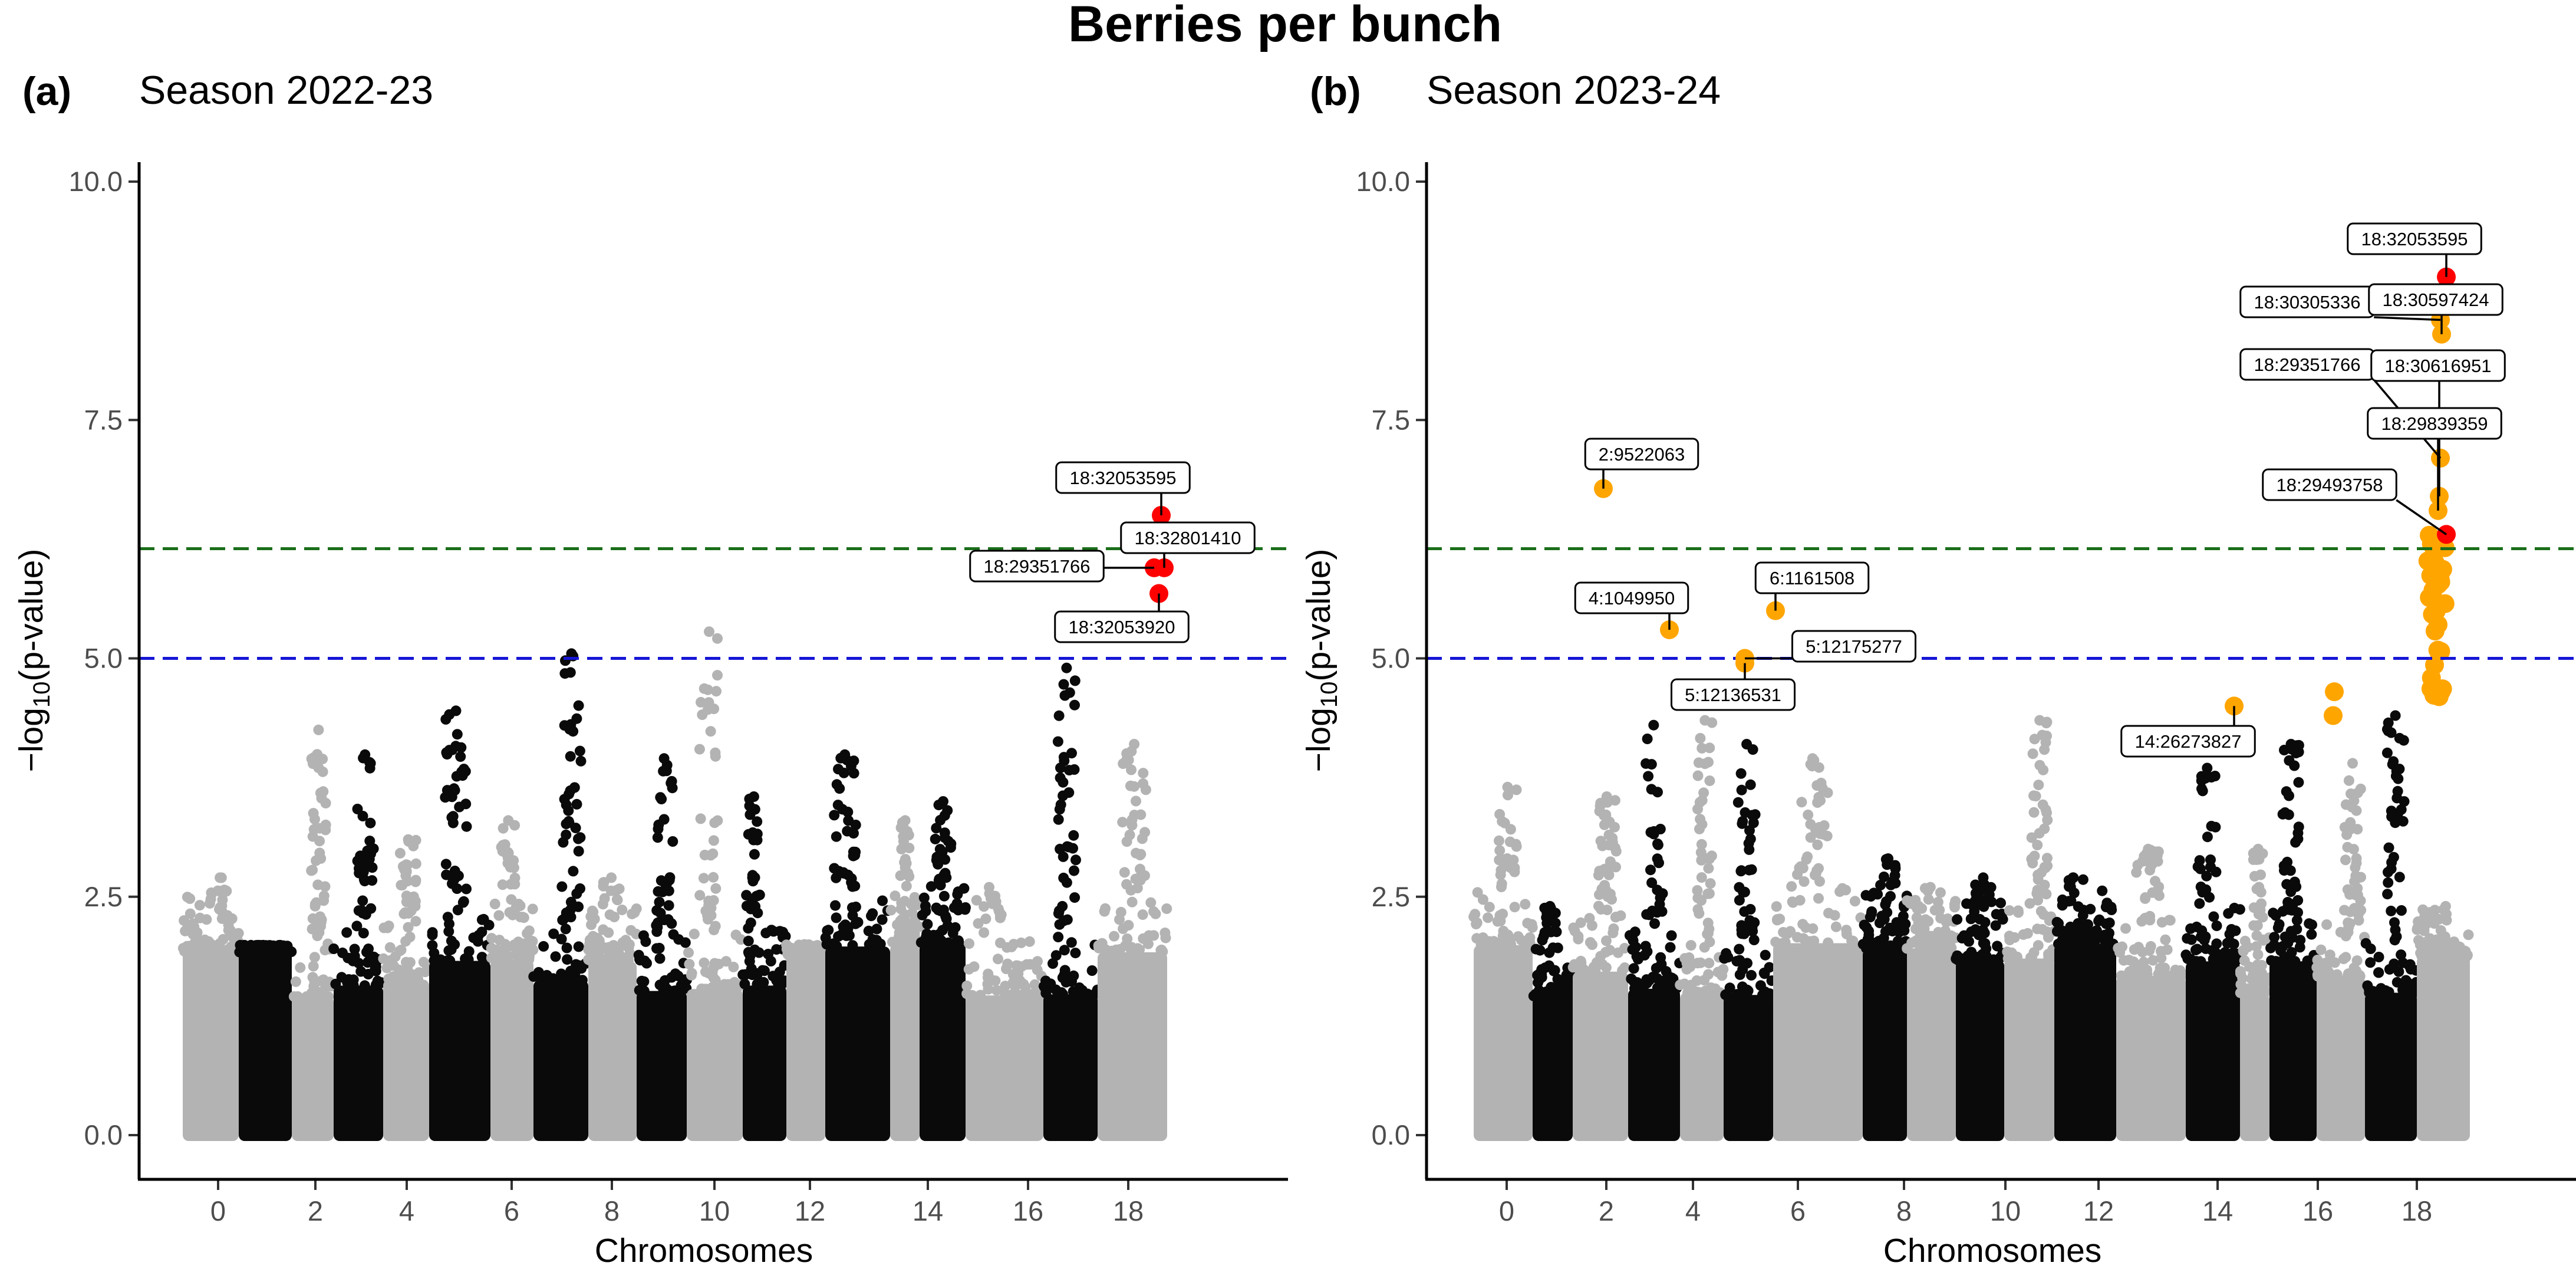 The width and height of the screenshot is (2576, 1279). What do you see at coordinates (1132, 940) in the screenshot?
I see `panel-a-chromosome-18-points` at bounding box center [1132, 940].